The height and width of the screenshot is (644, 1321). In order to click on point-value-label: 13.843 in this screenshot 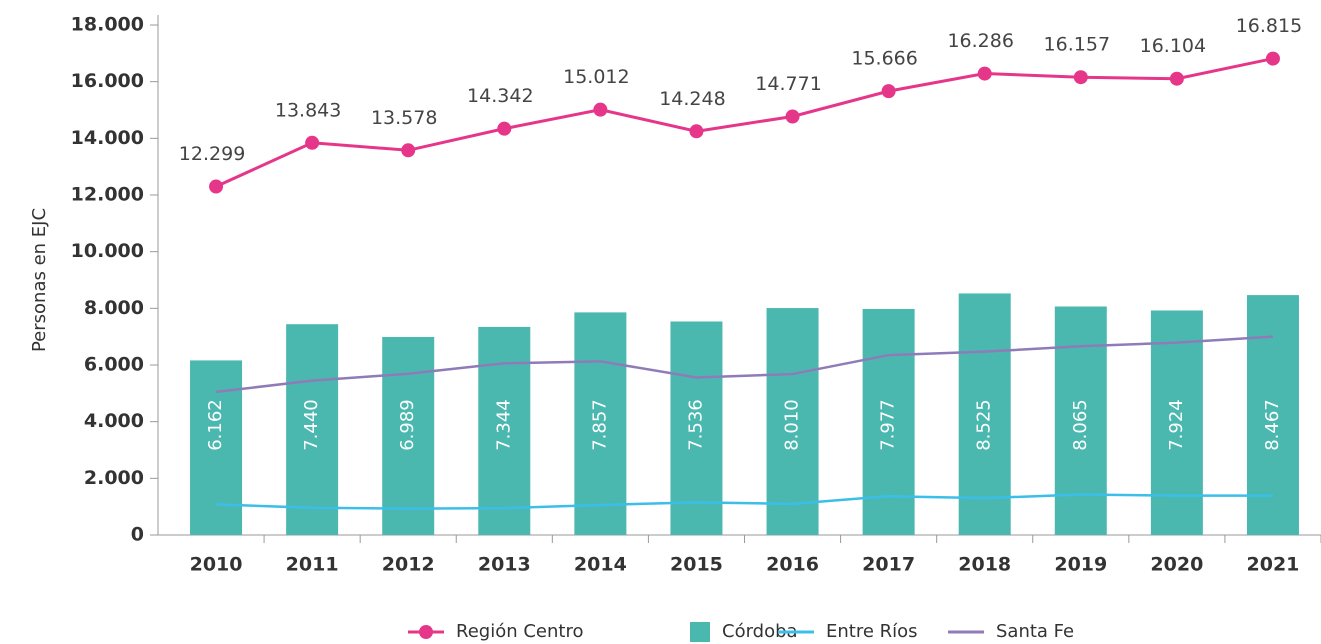, I will do `click(308, 110)`.